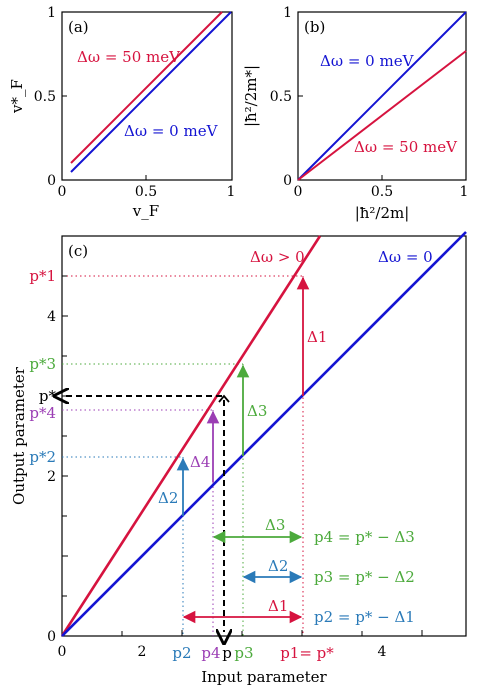  What do you see at coordinates (275, 525) in the screenshot?
I see `delta3-h-label: Δ3` at bounding box center [275, 525].